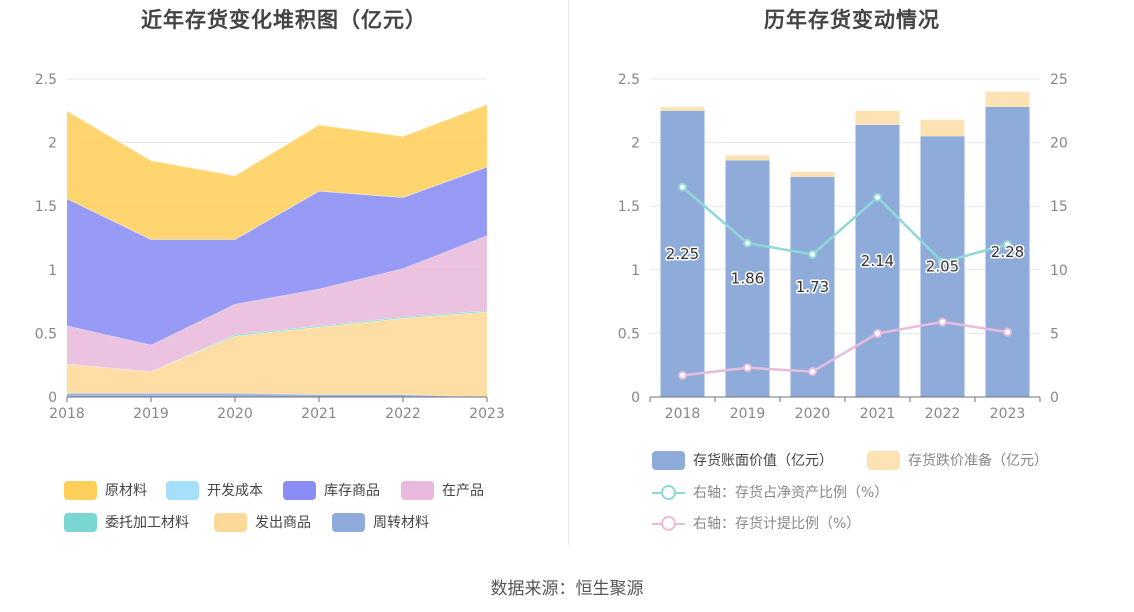 This screenshot has height=612, width=1134. I want to click on bar-value-label: 2.28, so click(1007, 252).